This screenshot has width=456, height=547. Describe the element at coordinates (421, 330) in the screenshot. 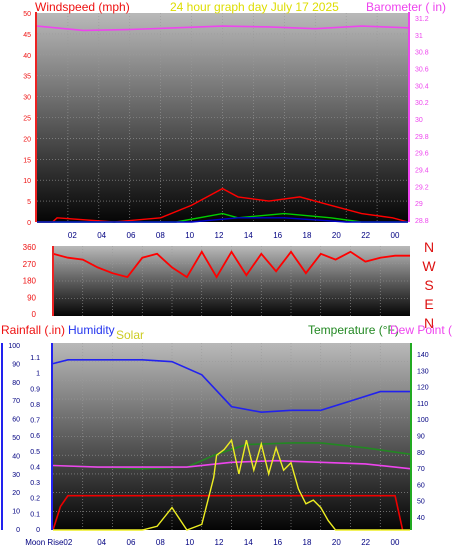

I see `dew-point-legend-label: Dew Point (` at that location.